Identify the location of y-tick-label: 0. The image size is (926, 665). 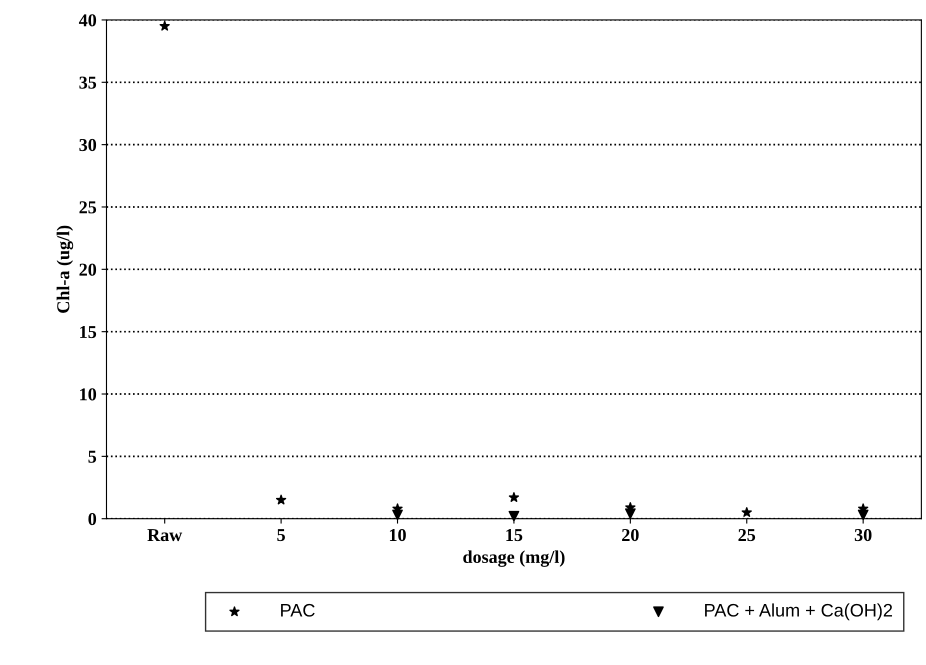
(92, 519).